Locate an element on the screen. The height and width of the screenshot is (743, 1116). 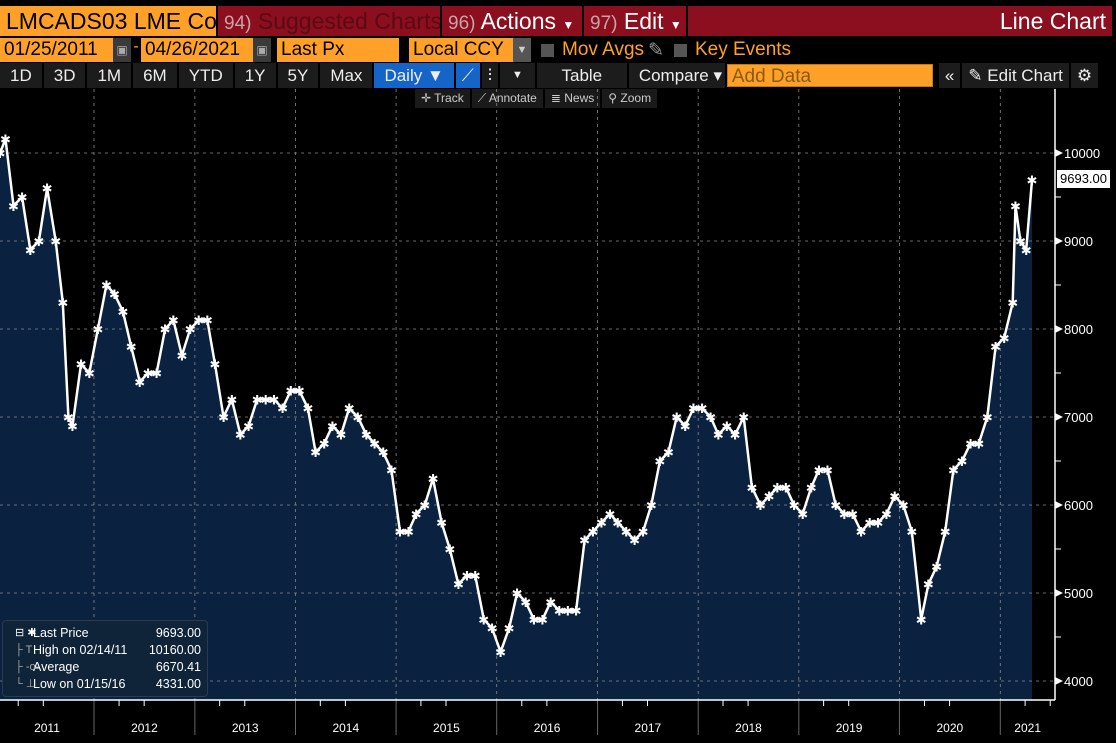
mov-avgs-label: Mov Avgs is located at coordinates (603, 49).